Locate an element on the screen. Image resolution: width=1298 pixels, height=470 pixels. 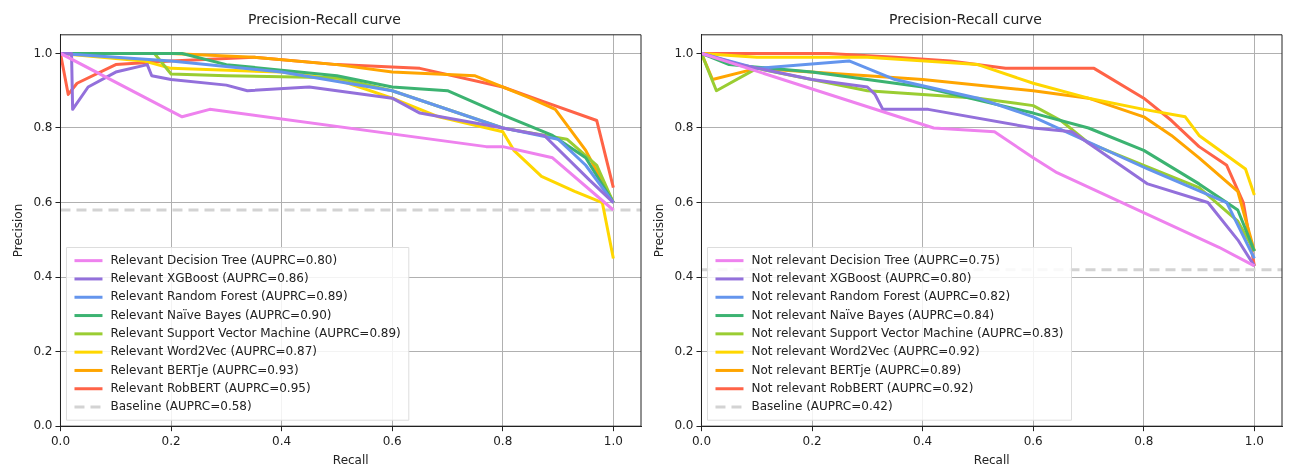
legend-label: Not relevant Decision Tree (AUPRC=0.75) is located at coordinates (875, 259).